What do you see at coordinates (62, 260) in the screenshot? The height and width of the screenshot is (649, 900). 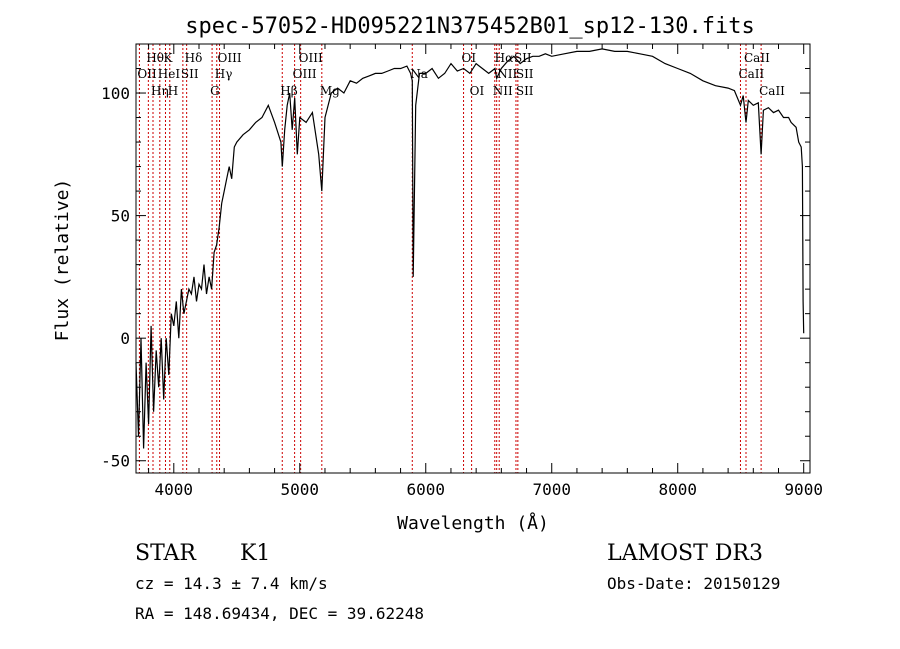 I see `y-axis-label: Flux (relative)` at bounding box center [62, 260].